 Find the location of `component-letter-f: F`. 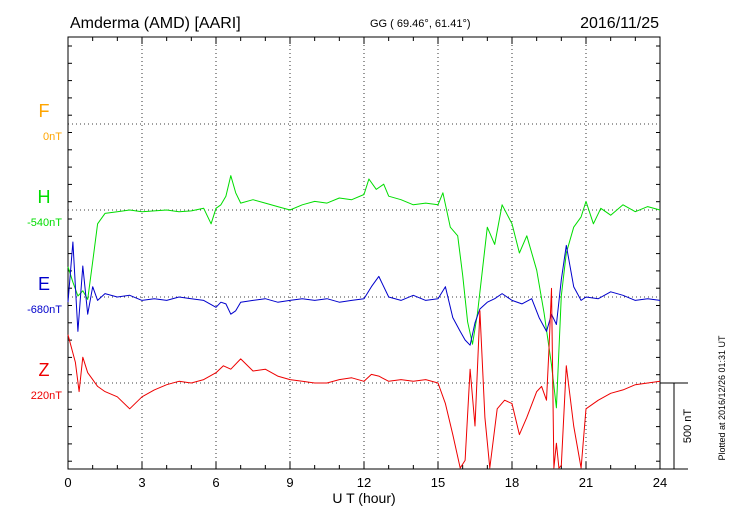

component-letter-f: F is located at coordinates (44, 111).